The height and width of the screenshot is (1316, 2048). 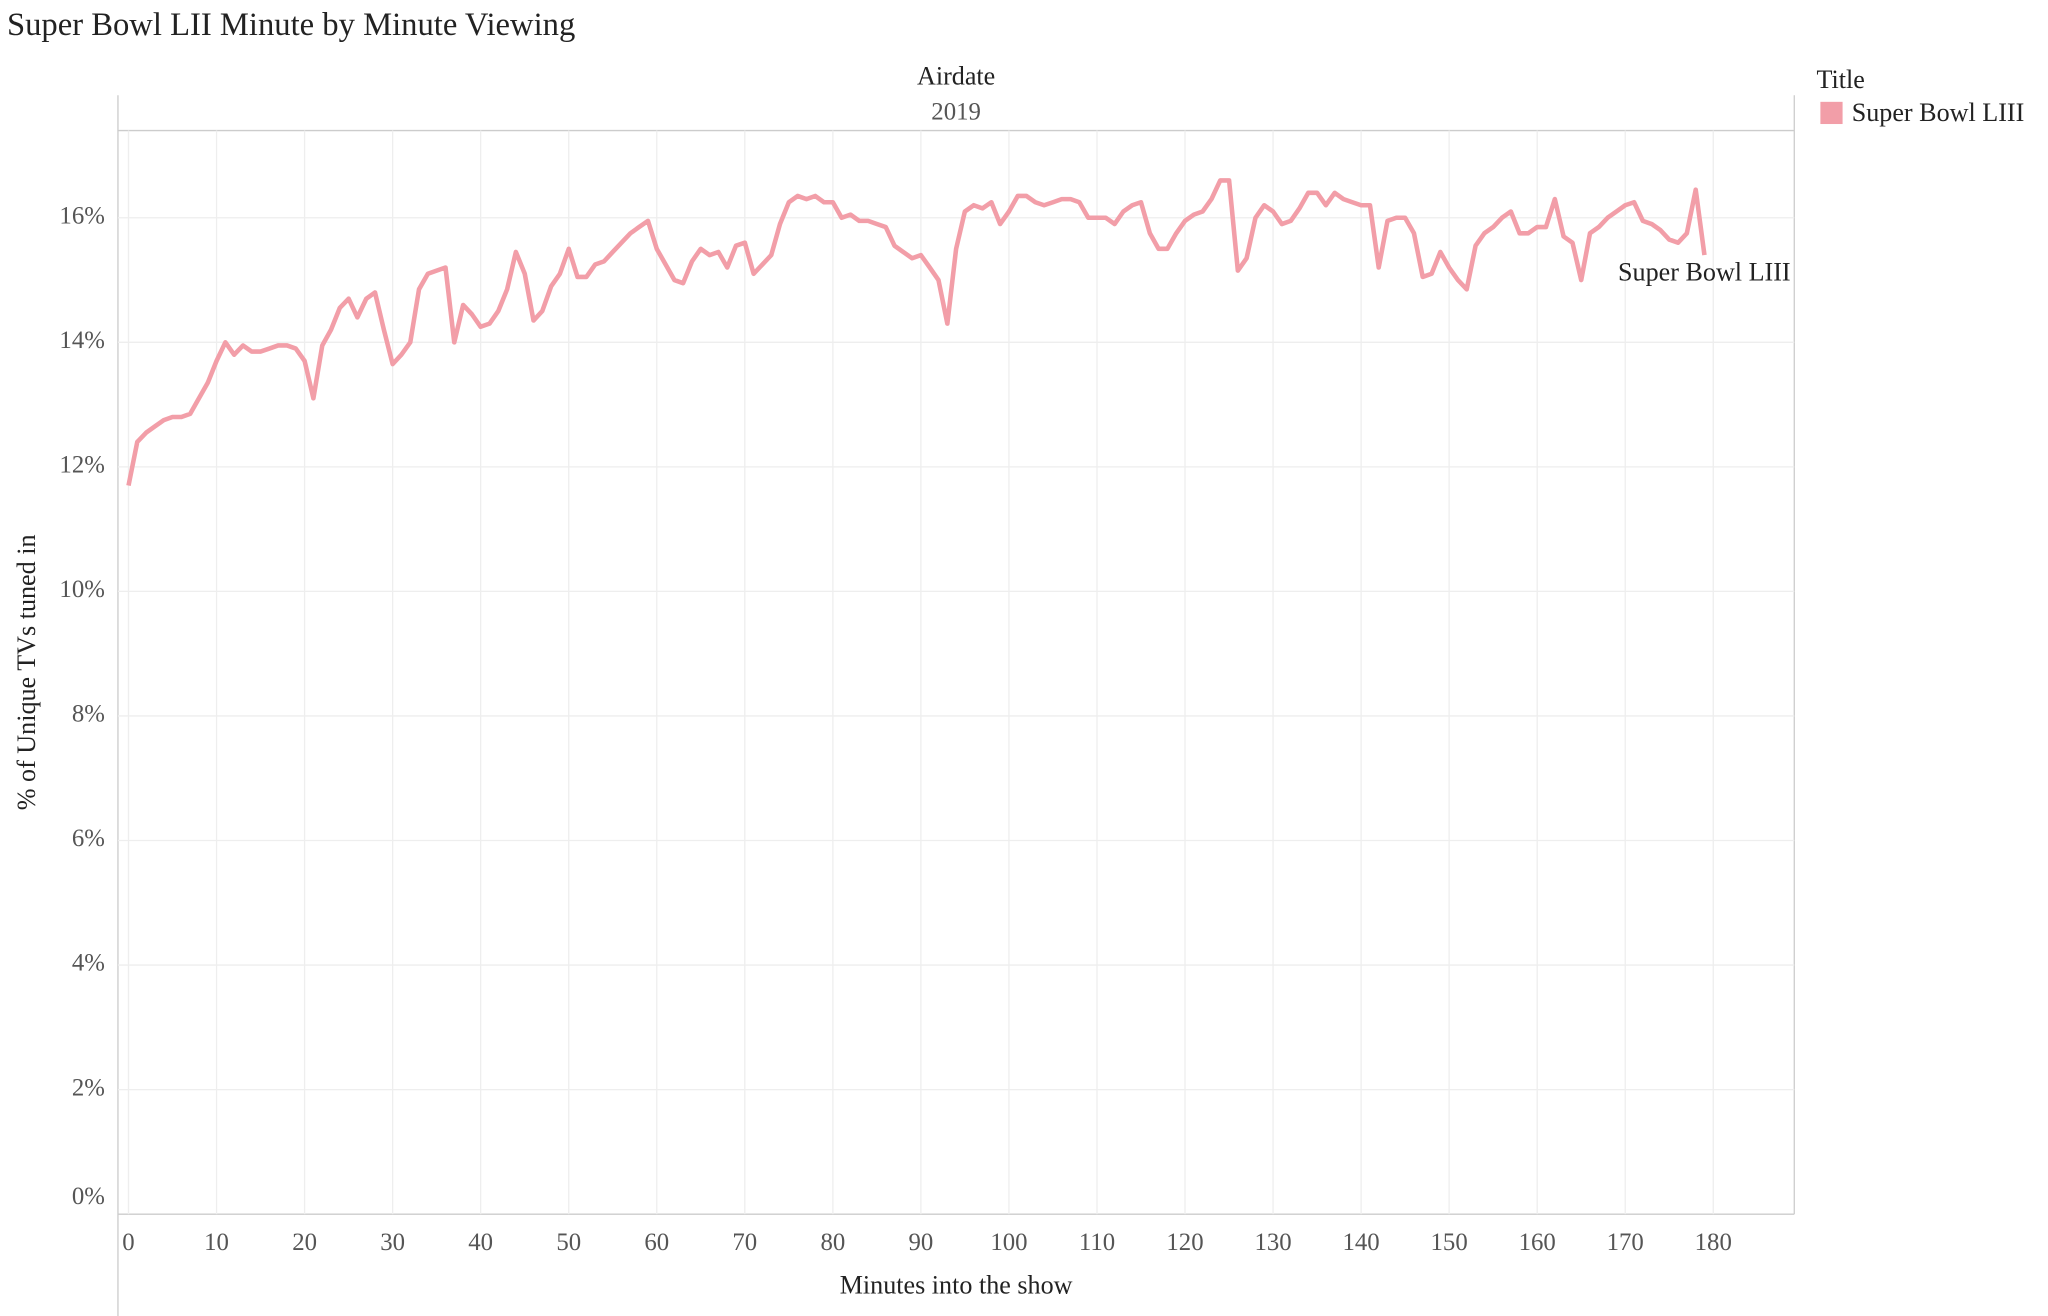 I want to click on x-tick-label: 10, so click(x=216, y=1242).